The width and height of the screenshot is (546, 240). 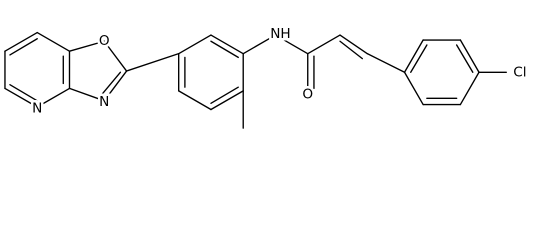 What do you see at coordinates (280, 34) in the screenshot?
I see `atom-label: NH` at bounding box center [280, 34].